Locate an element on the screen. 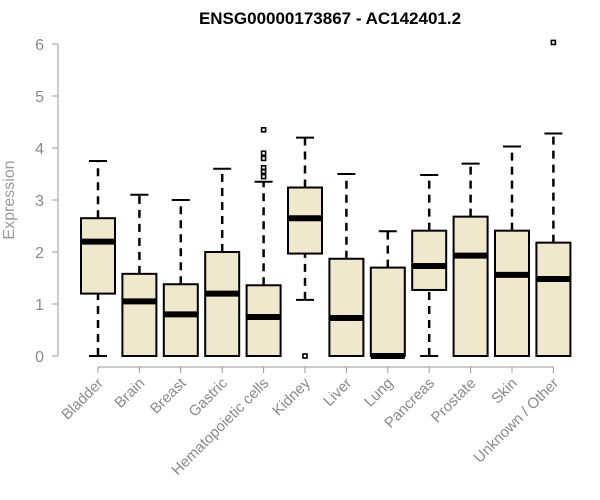  y-tick-label: 0 is located at coordinates (39, 357).